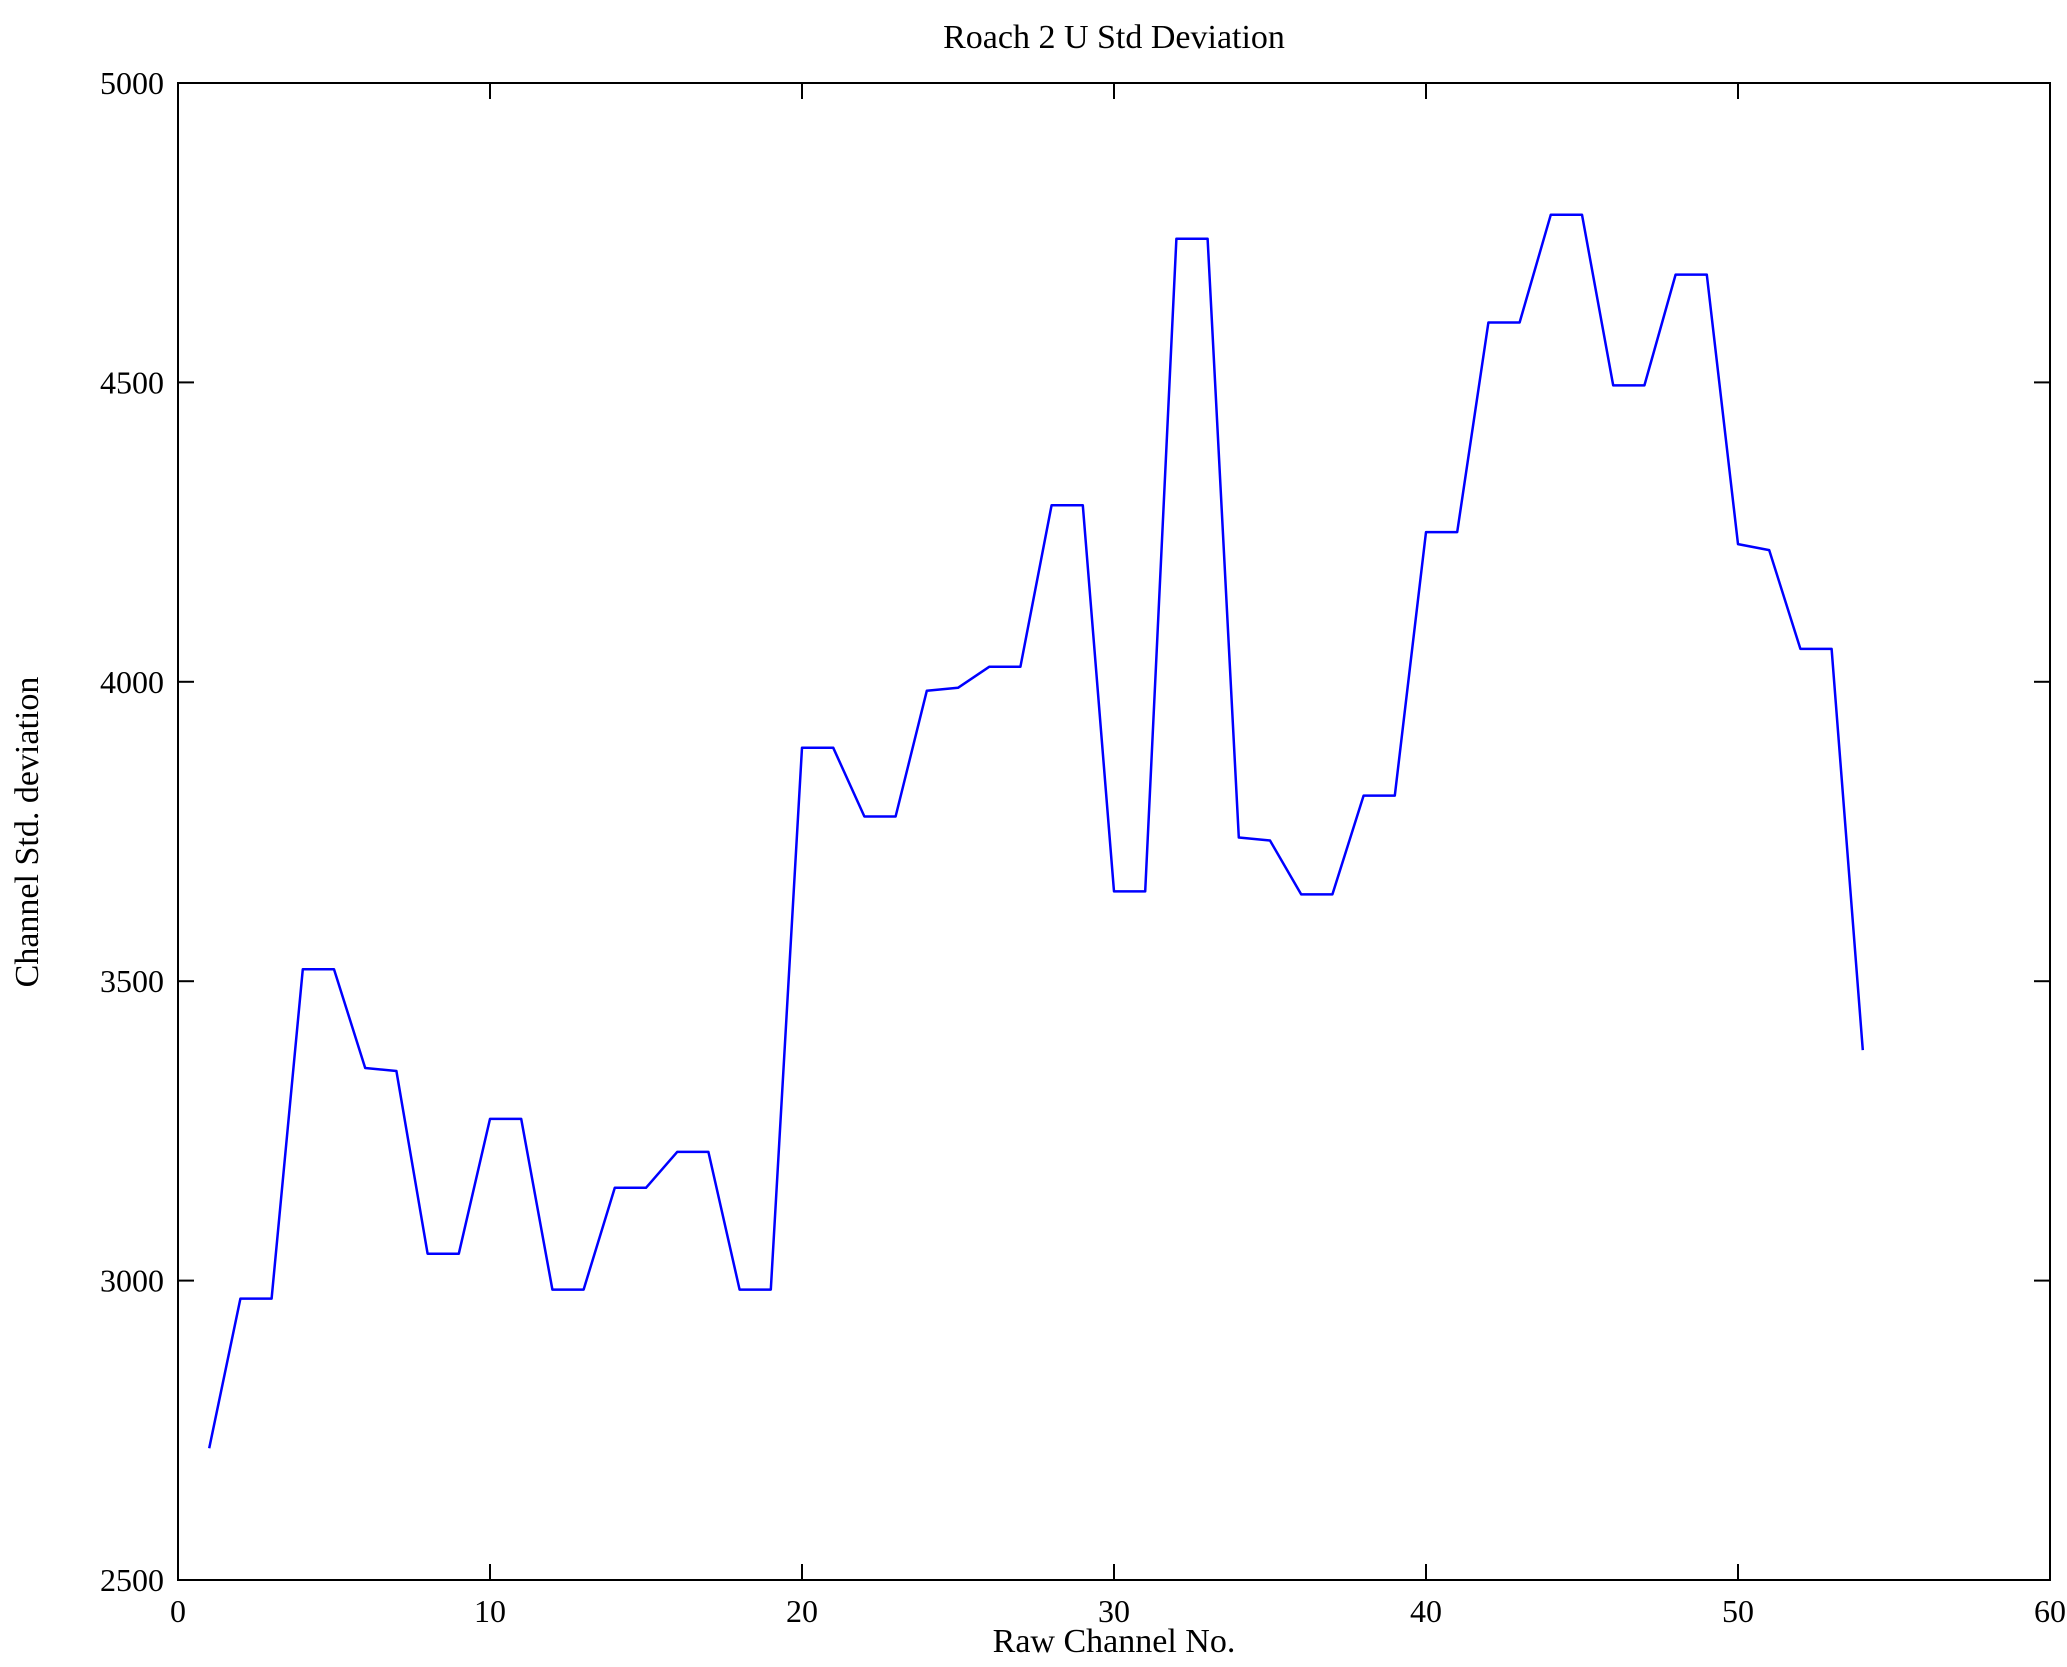 The image size is (2067, 1667). I want to click on y-tick-label: 5000, so click(132, 83).